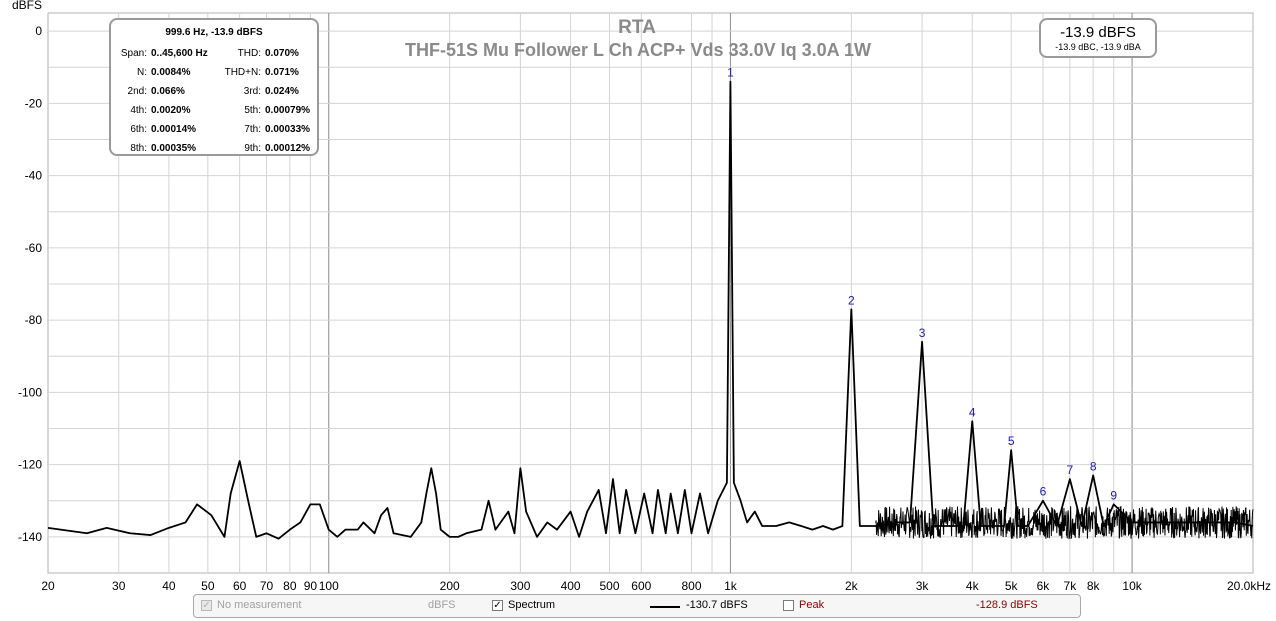  What do you see at coordinates (174, 148) in the screenshot?
I see `stats-value: 0.00035%` at bounding box center [174, 148].